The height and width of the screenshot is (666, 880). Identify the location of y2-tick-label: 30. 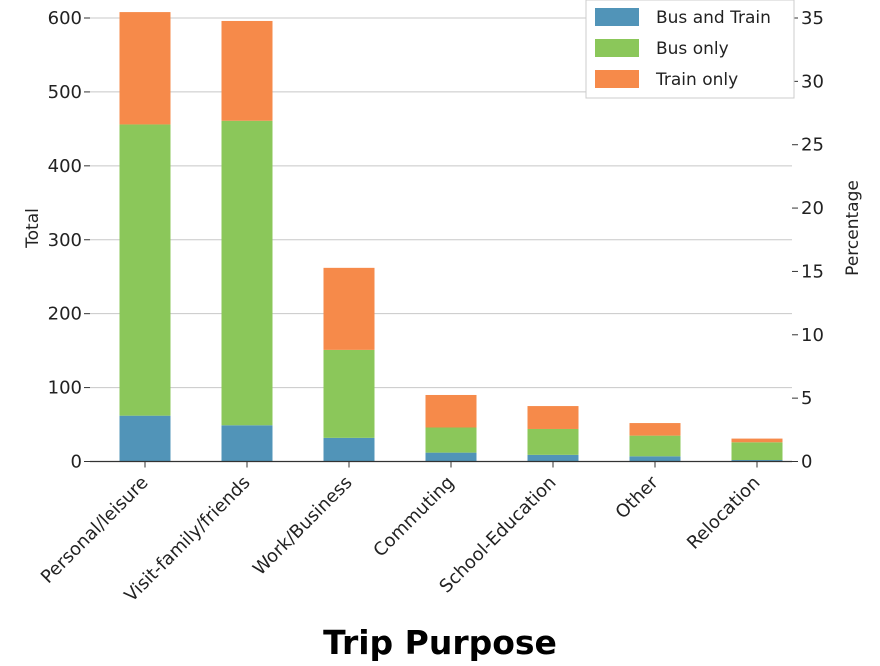
(812, 81).